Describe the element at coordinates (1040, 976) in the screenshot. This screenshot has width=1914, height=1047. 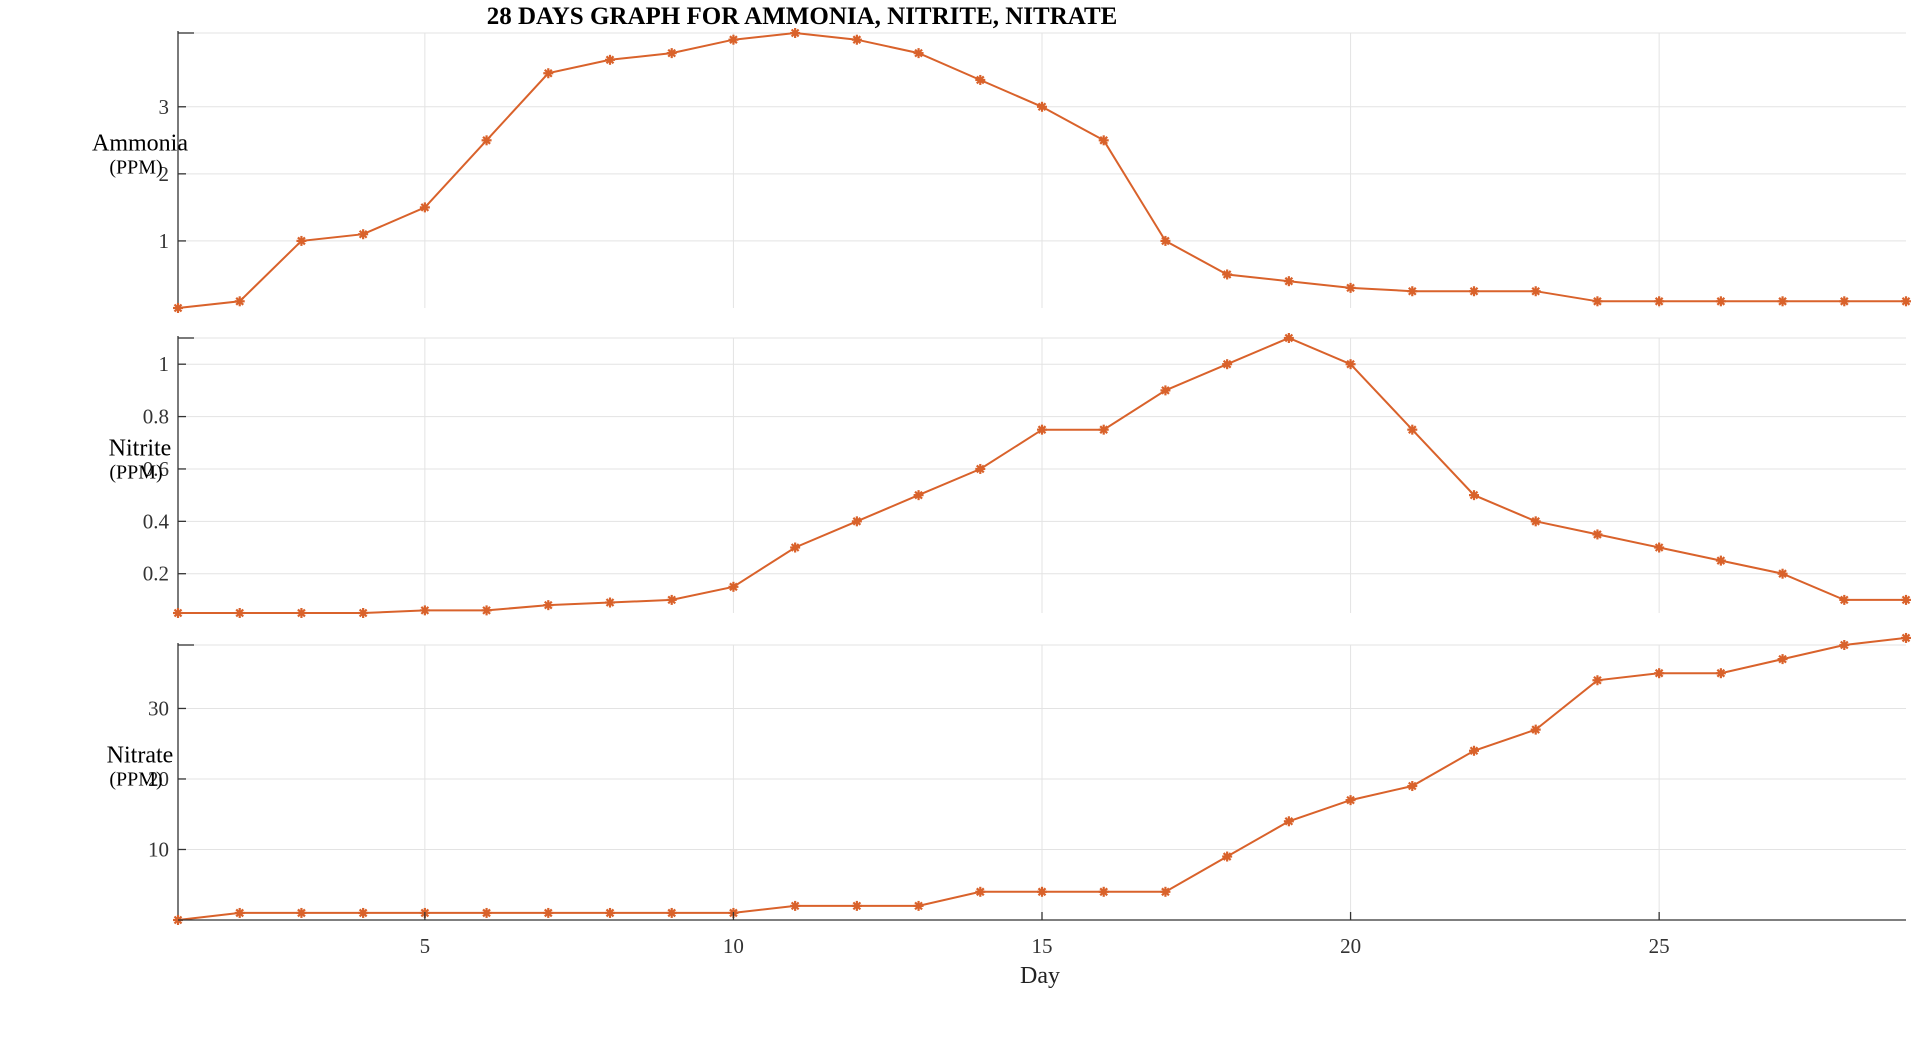
I see `x-axis-label: Day` at that location.